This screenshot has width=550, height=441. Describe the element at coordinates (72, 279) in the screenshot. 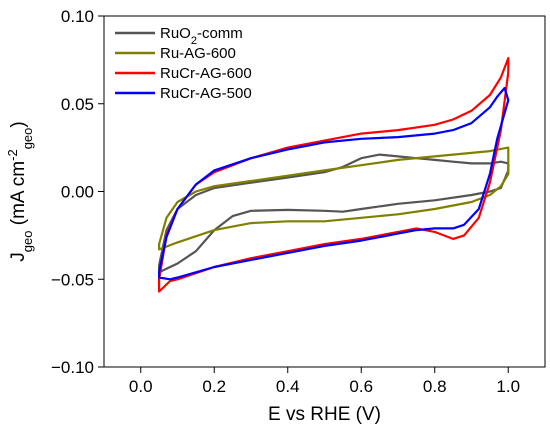

I see `y-tick-label: −0.05` at that location.